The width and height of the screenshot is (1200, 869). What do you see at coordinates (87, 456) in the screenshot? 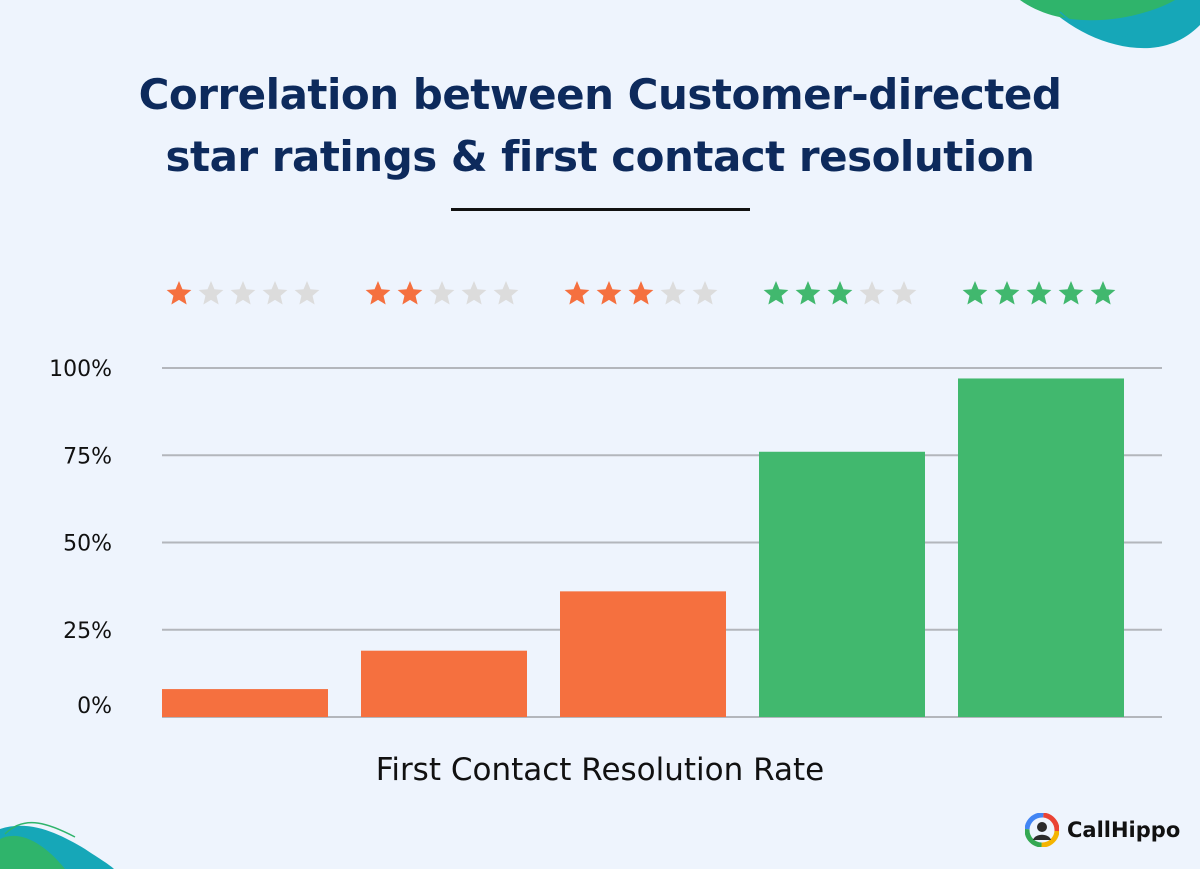
I see `y-tick-label: 75%` at bounding box center [87, 456].